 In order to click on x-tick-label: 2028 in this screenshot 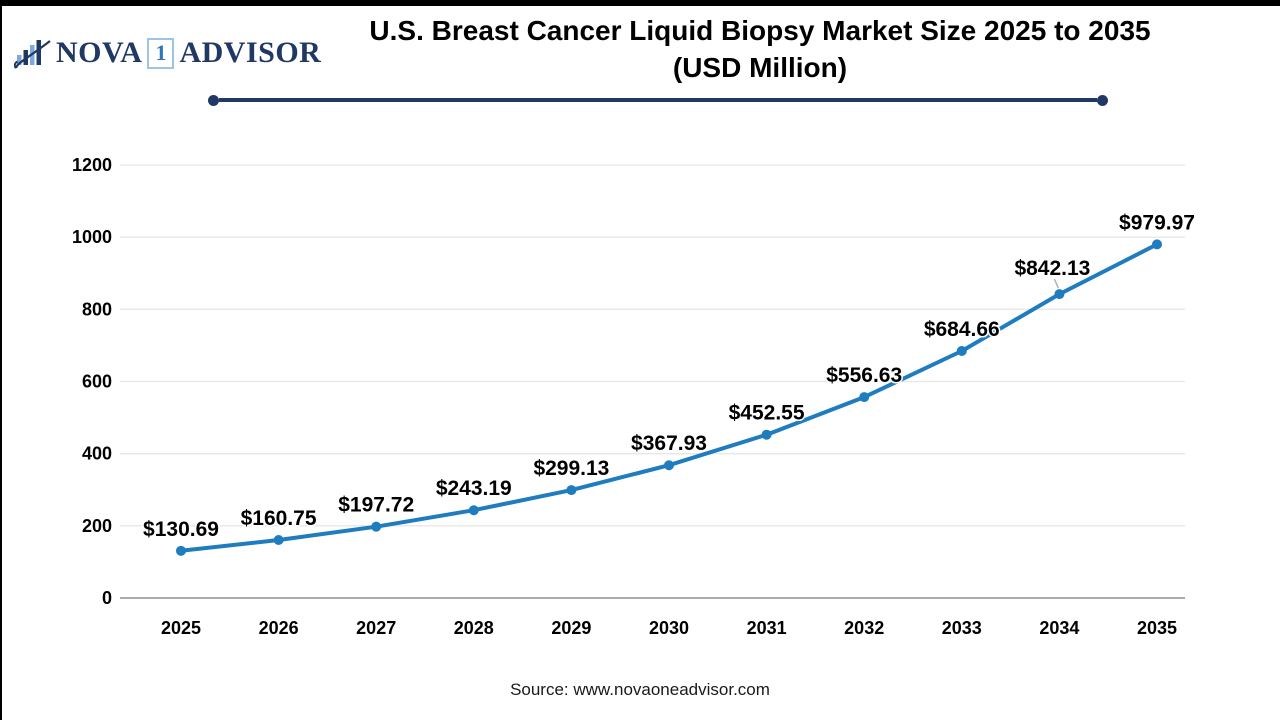, I will do `click(474, 628)`.